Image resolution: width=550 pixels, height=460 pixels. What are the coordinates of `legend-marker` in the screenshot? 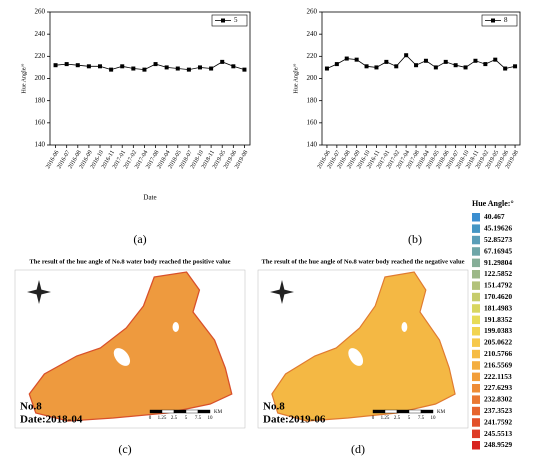 It's located at (493, 20).